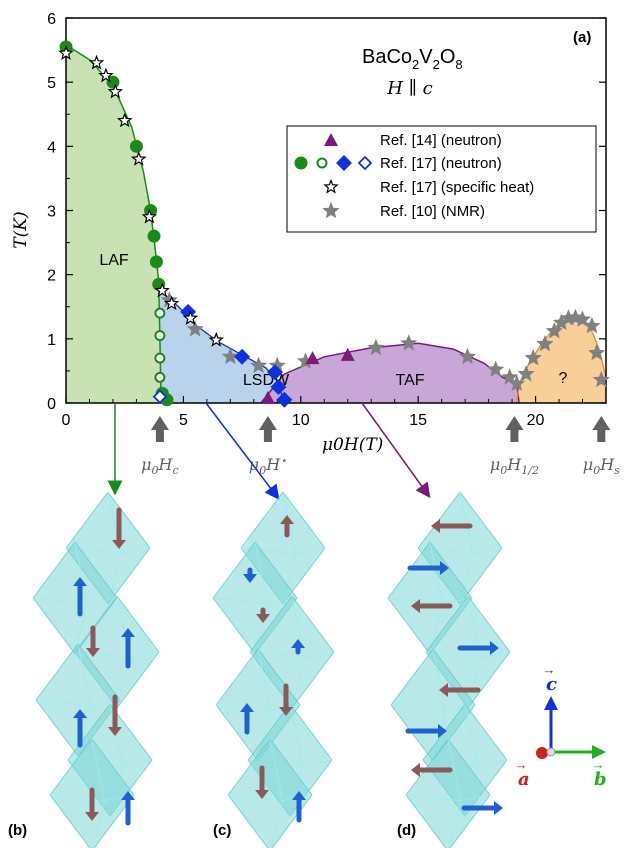  I want to click on critical-arrow-head, so click(514, 423).